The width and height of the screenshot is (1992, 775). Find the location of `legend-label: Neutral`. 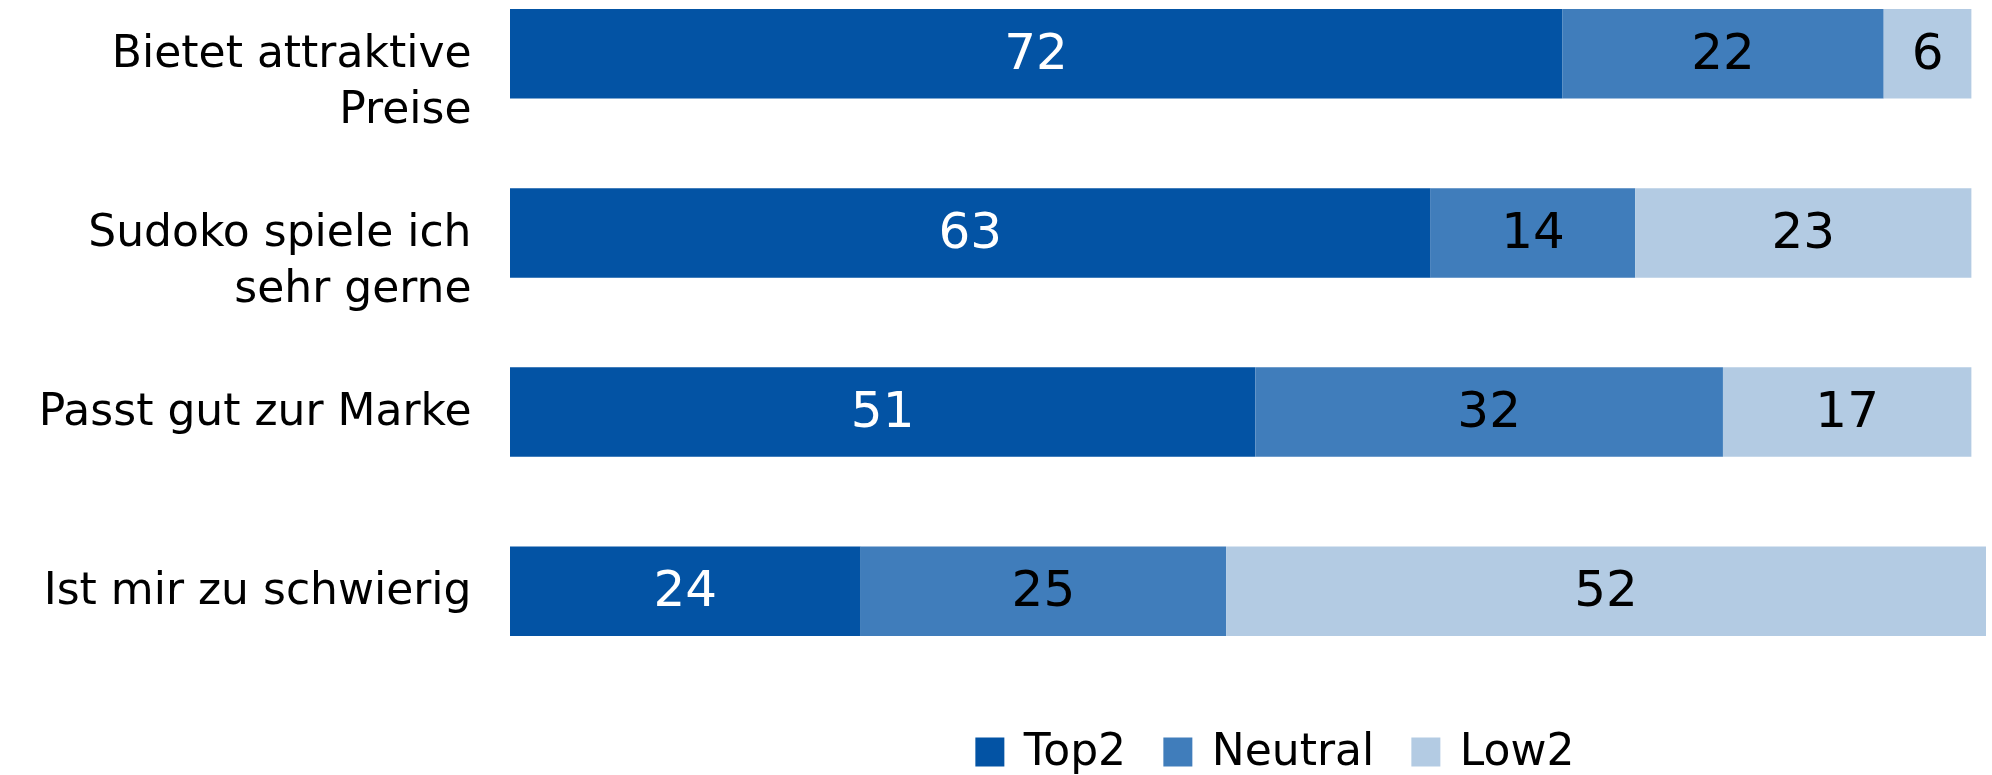

legend-label: Neutral is located at coordinates (1293, 749).